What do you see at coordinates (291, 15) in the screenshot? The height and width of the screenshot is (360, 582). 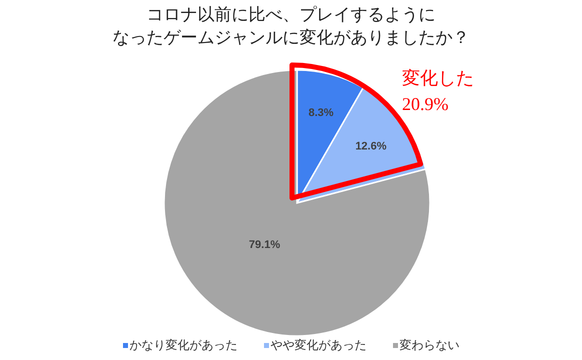 I see `chart-title: コロナ以前に比べ、プレイするように` at bounding box center [291, 15].